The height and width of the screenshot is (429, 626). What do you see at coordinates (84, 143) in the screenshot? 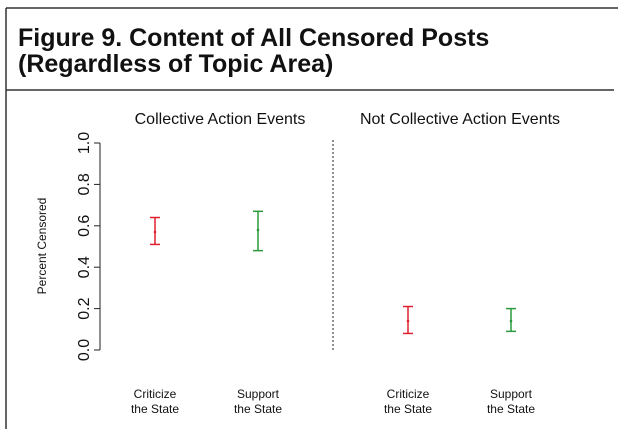
I see `y-tick-label: 1.0` at bounding box center [84, 143].